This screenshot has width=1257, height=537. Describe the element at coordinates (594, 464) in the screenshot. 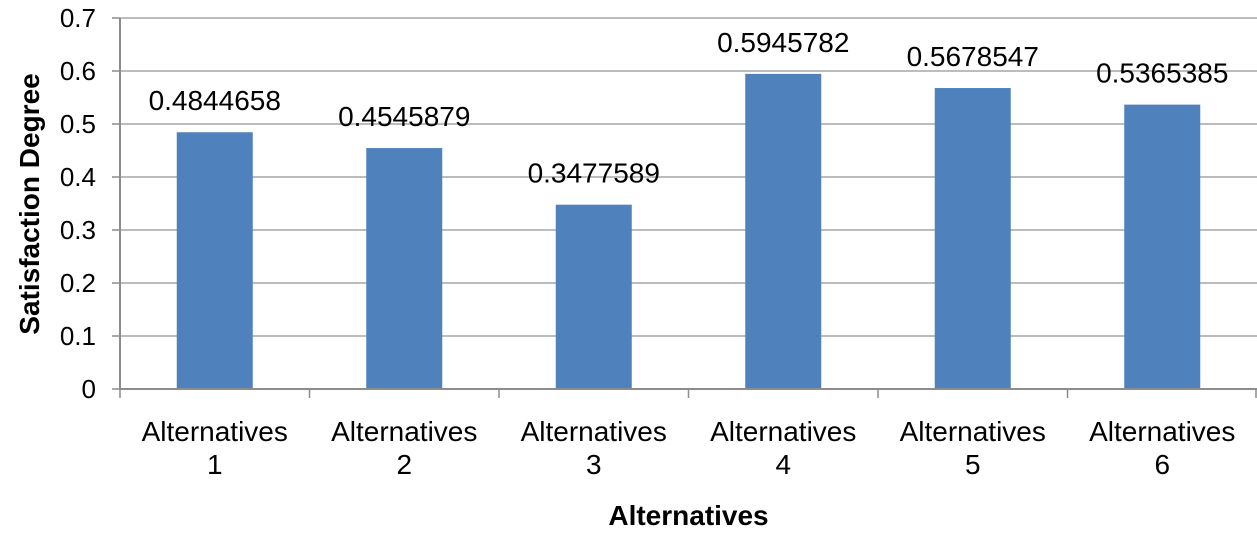

I see `x-tick-label-line: 3` at that location.